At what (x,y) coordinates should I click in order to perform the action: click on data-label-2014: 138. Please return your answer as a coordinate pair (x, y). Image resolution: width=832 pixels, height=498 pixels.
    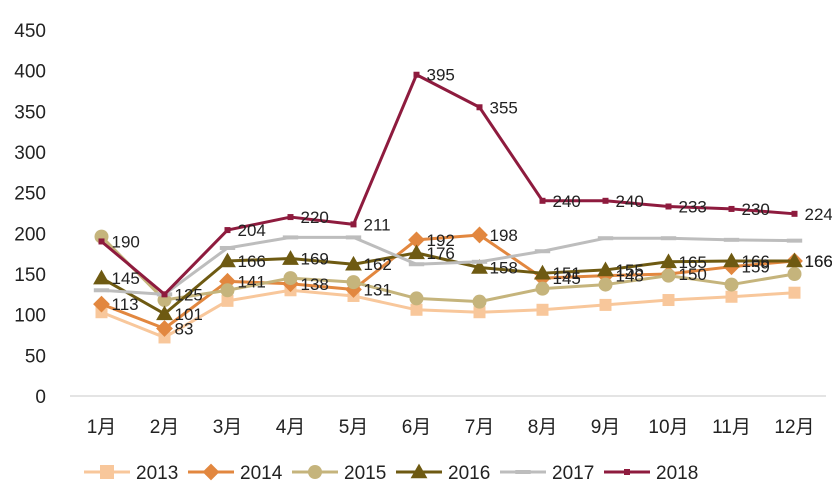
    Looking at the image, I should click on (315, 284).